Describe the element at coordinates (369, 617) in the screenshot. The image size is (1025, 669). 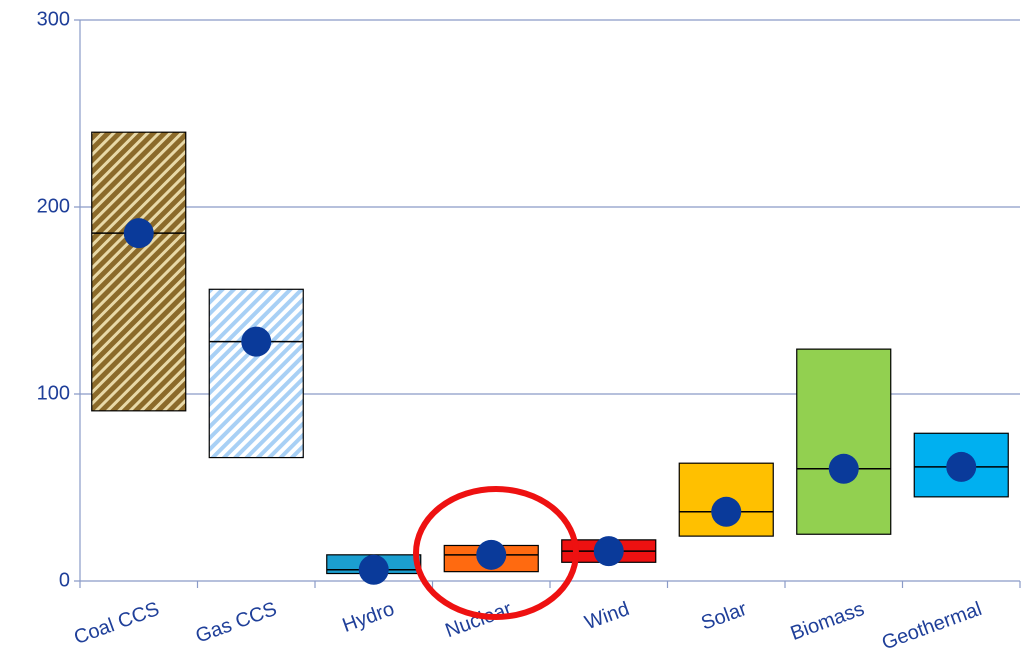
I see `x-tick-label: Hydro` at that location.